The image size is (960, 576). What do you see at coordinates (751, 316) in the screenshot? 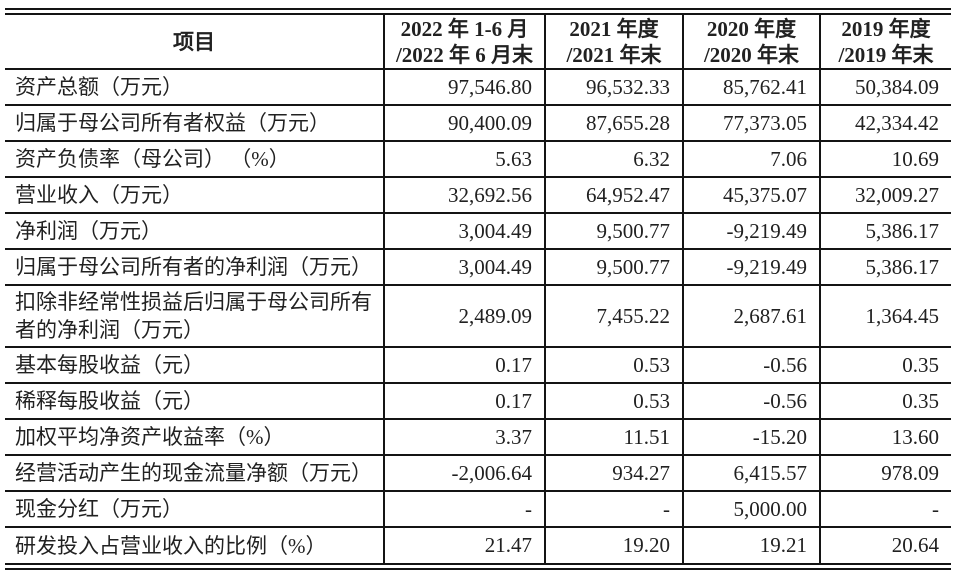
I see `value-cell: 2,687.61` at bounding box center [751, 316].